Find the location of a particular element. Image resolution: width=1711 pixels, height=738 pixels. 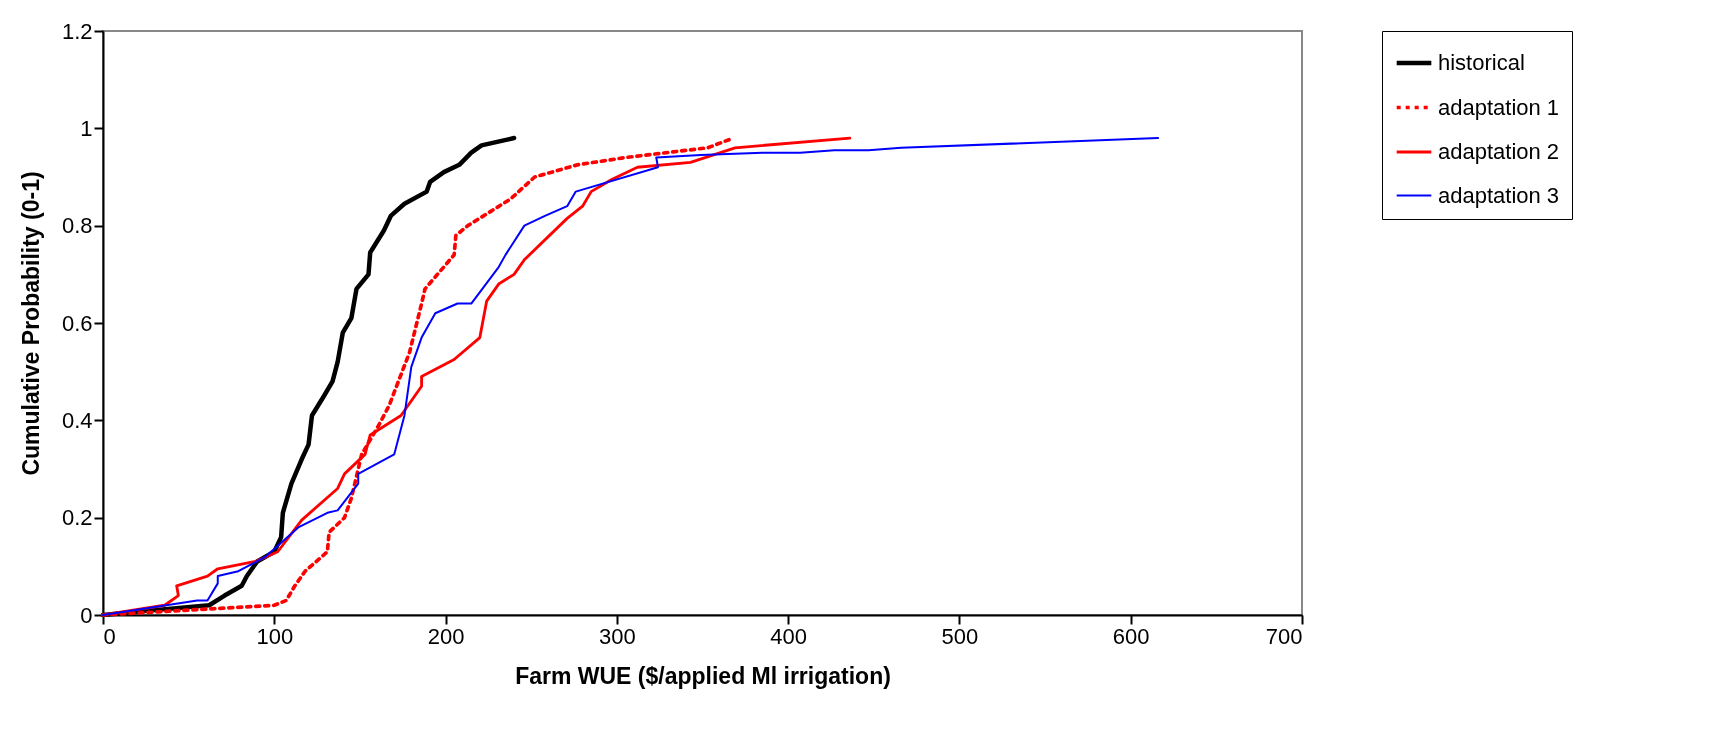

x-tick-label: 0 is located at coordinates (109, 636).